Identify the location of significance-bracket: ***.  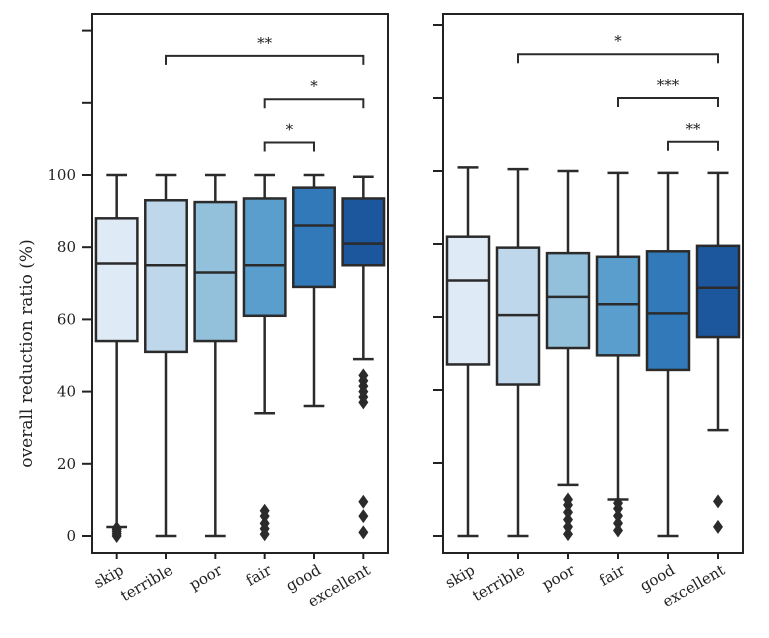
(668, 91).